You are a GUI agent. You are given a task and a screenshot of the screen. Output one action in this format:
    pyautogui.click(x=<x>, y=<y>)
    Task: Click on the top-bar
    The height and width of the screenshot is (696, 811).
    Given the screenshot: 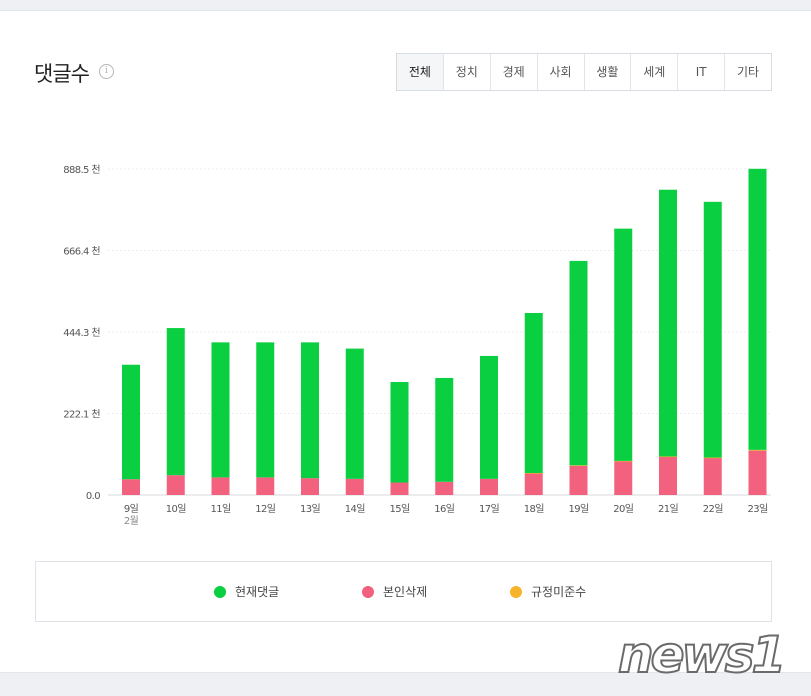 What is the action you would take?
    pyautogui.click(x=405, y=5)
    